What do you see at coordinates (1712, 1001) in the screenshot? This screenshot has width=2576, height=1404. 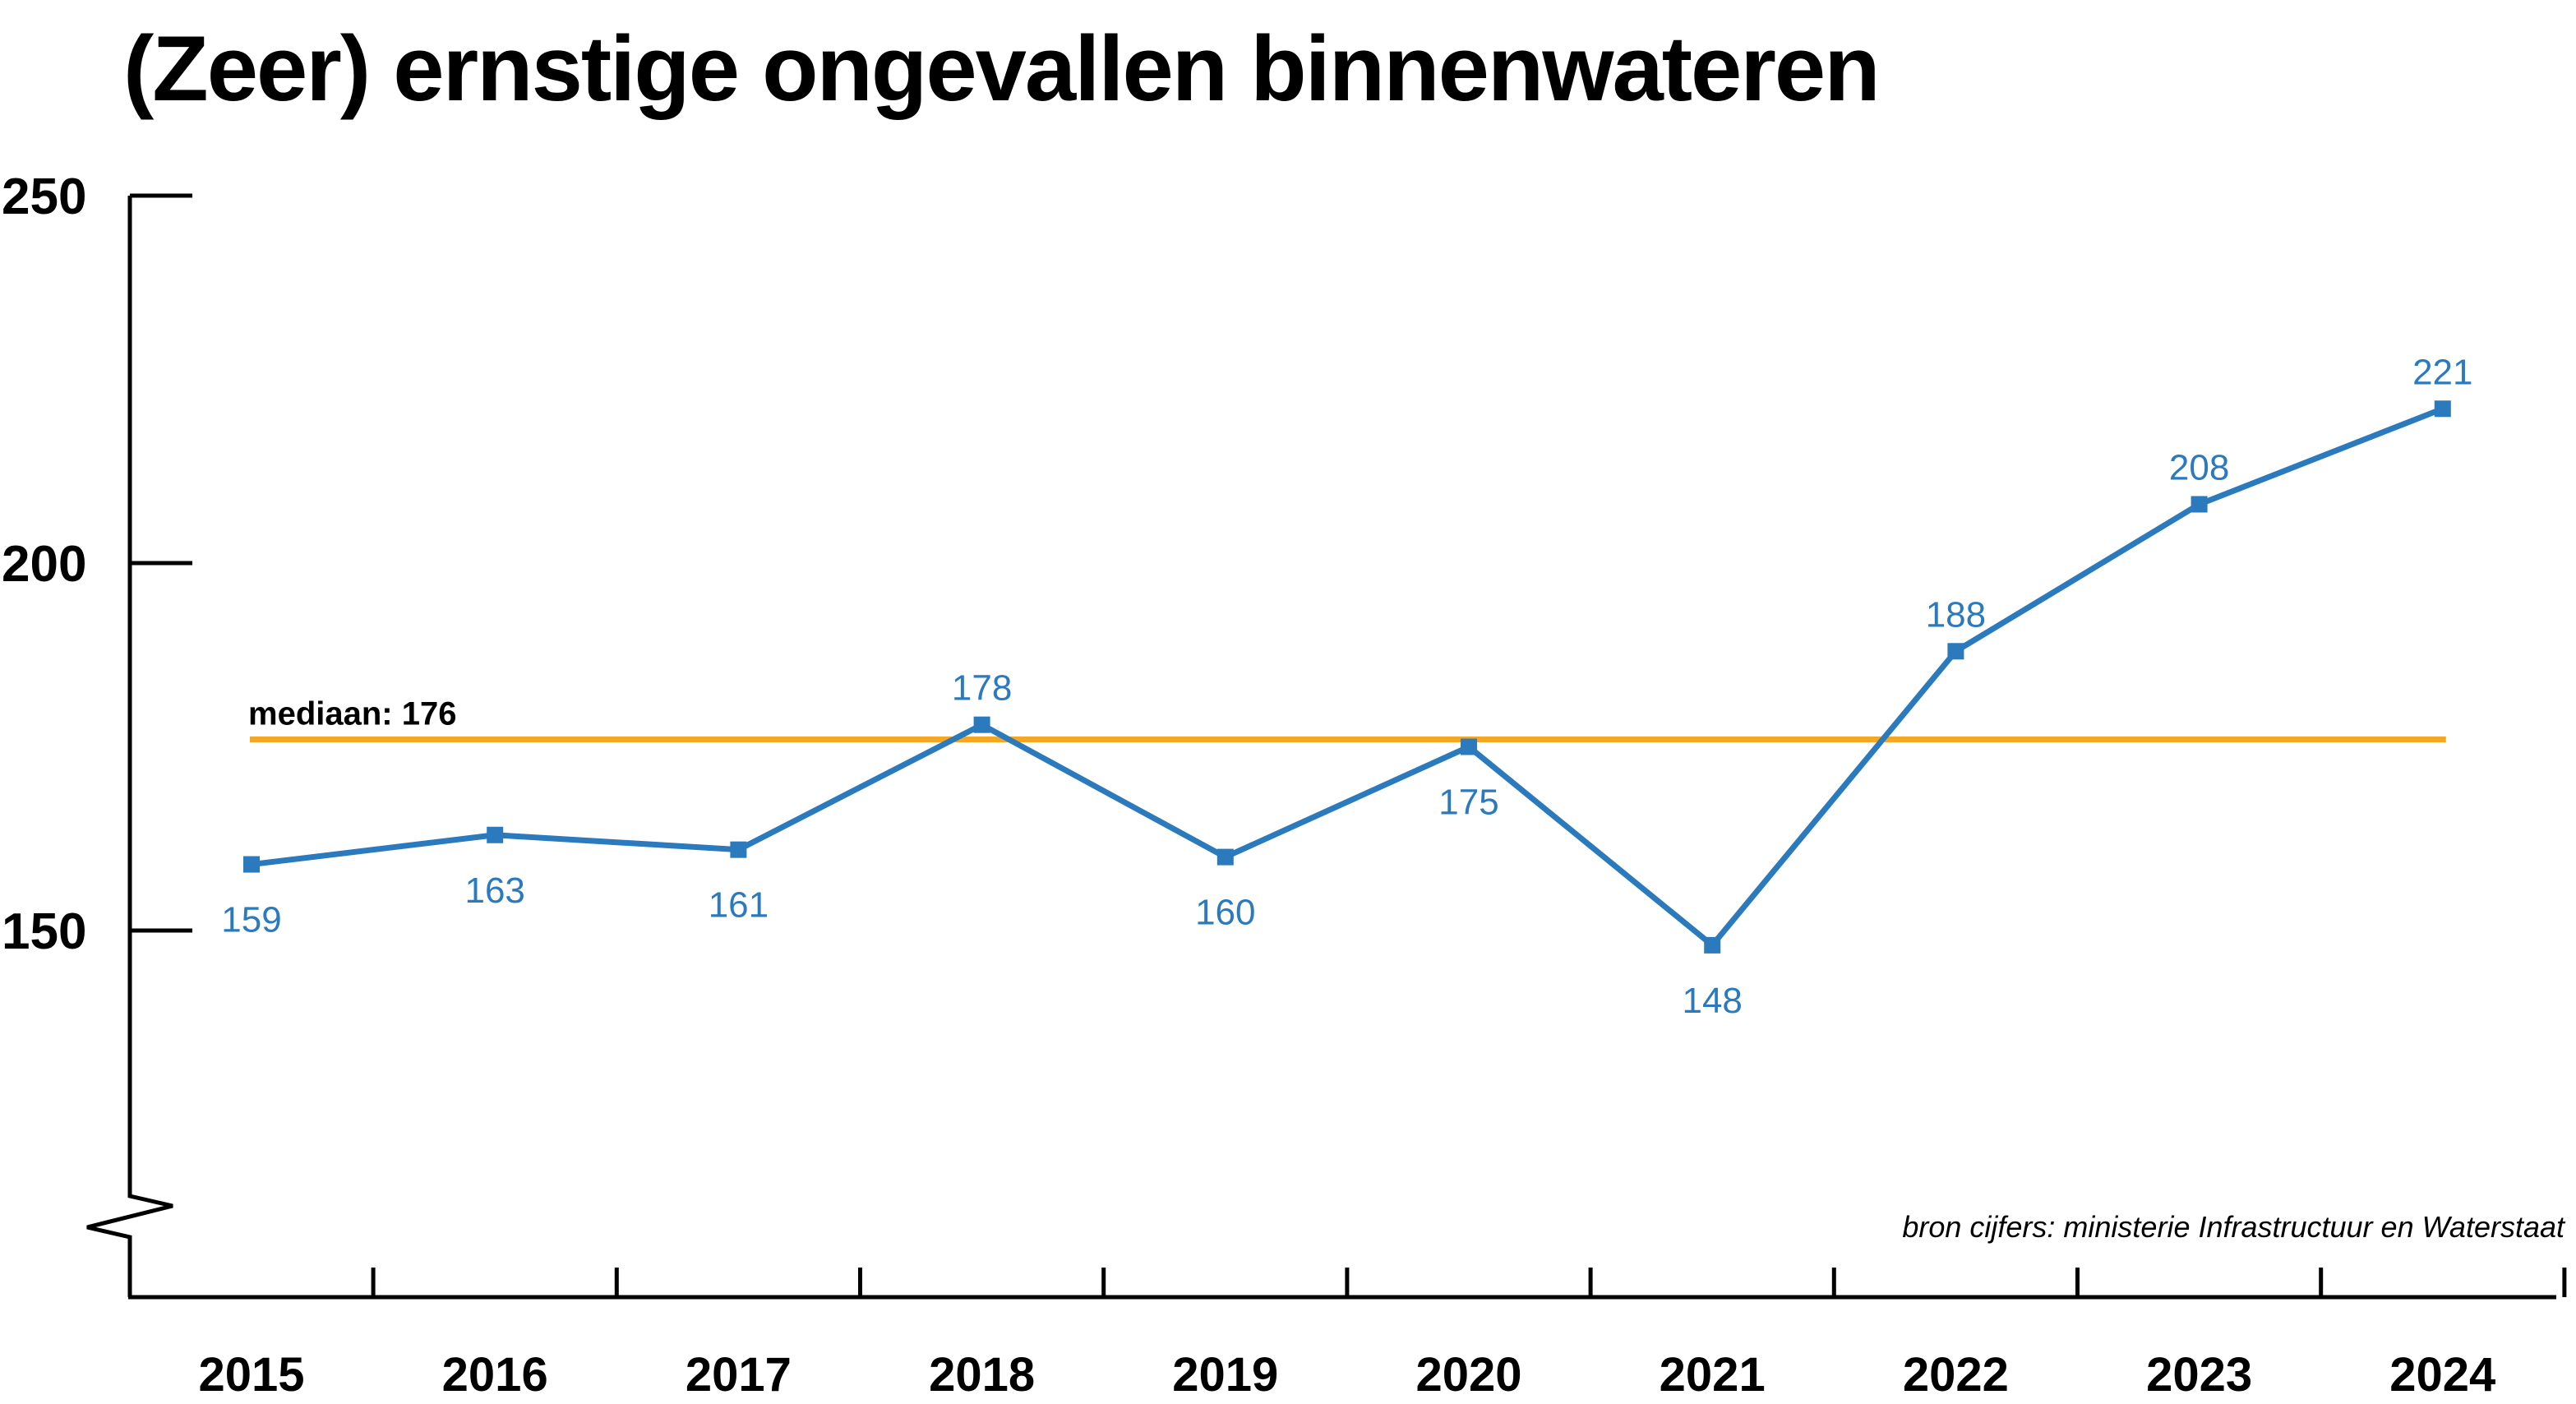 I see `data-label: 148` at bounding box center [1712, 1001].